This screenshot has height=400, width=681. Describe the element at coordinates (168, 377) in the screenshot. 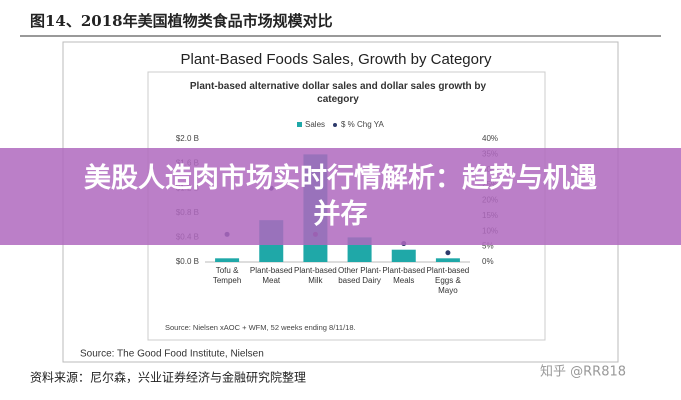

I see `source: 资料来源：尼尔森，兴业证券经济与金融研究院整理` at that location.